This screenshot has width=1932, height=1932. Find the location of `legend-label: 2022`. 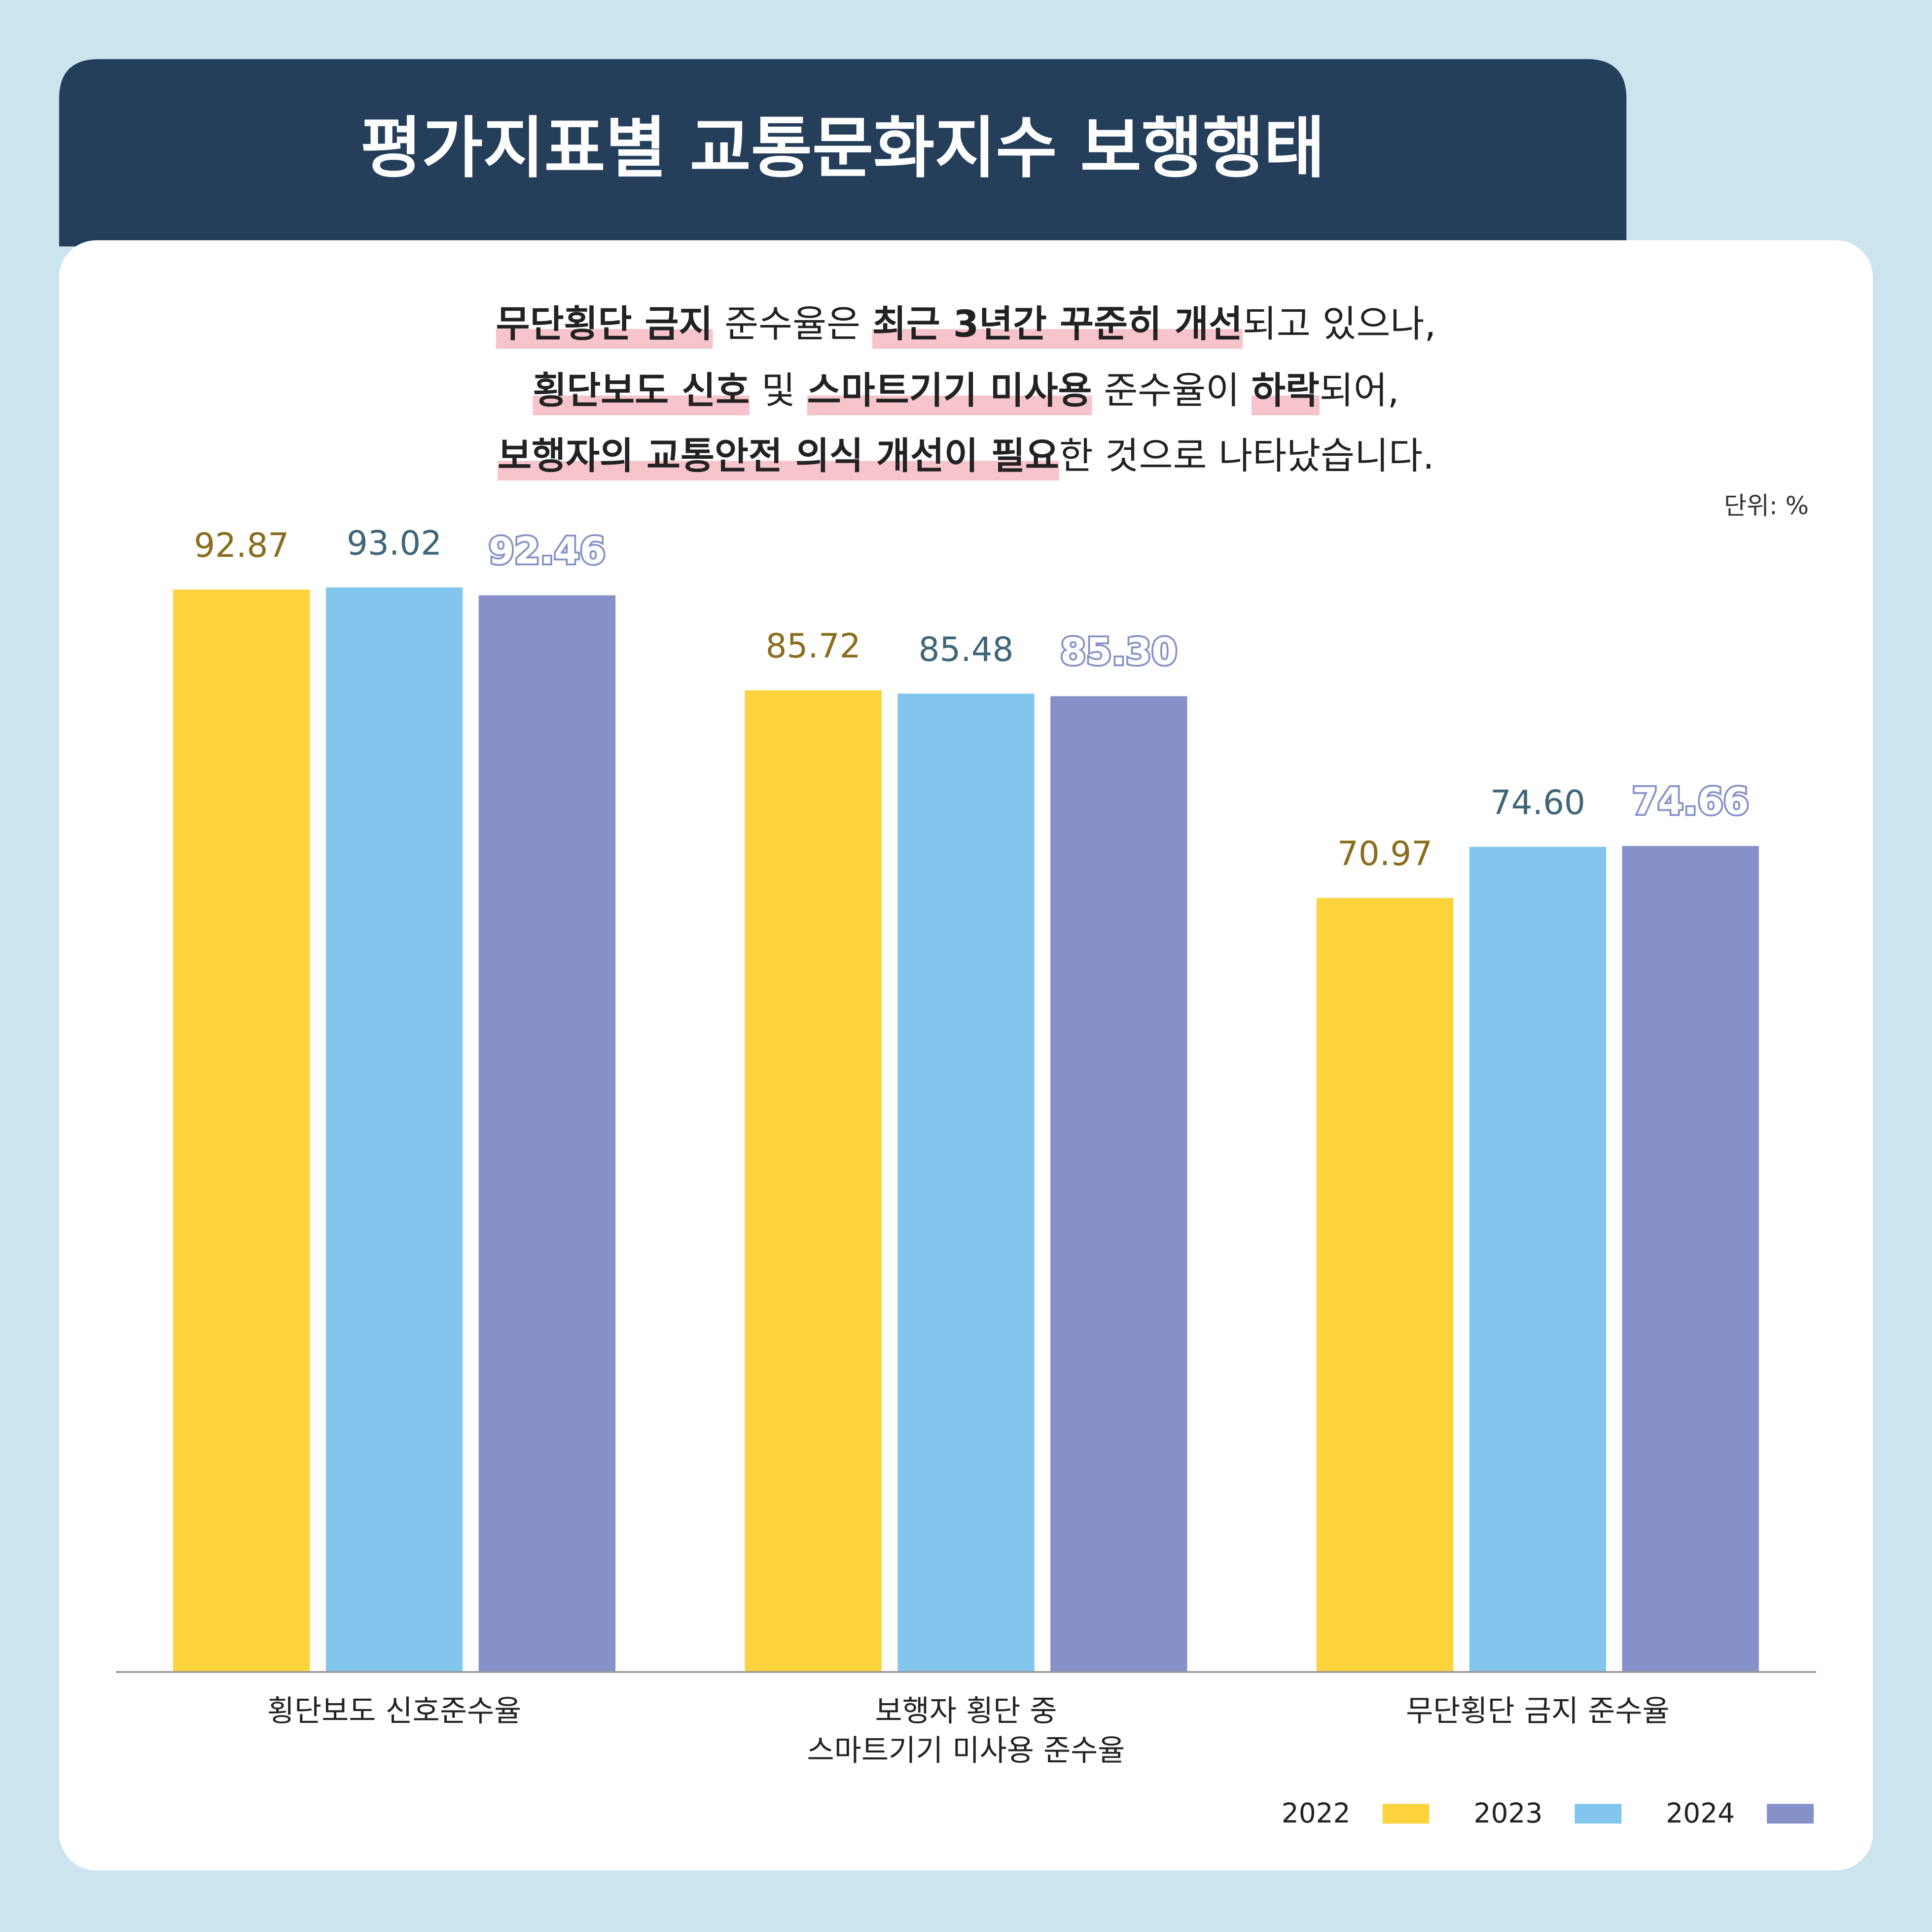

legend-label: 2022 is located at coordinates (1316, 1813).